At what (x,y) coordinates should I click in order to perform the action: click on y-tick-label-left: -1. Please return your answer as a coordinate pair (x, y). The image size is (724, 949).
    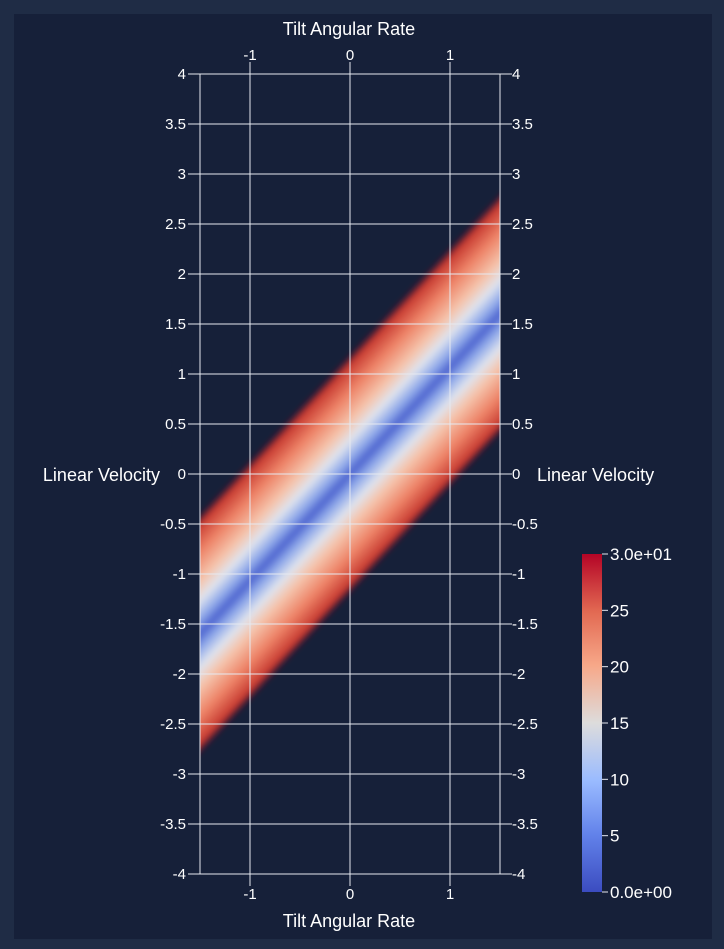
    Looking at the image, I should click on (179, 574).